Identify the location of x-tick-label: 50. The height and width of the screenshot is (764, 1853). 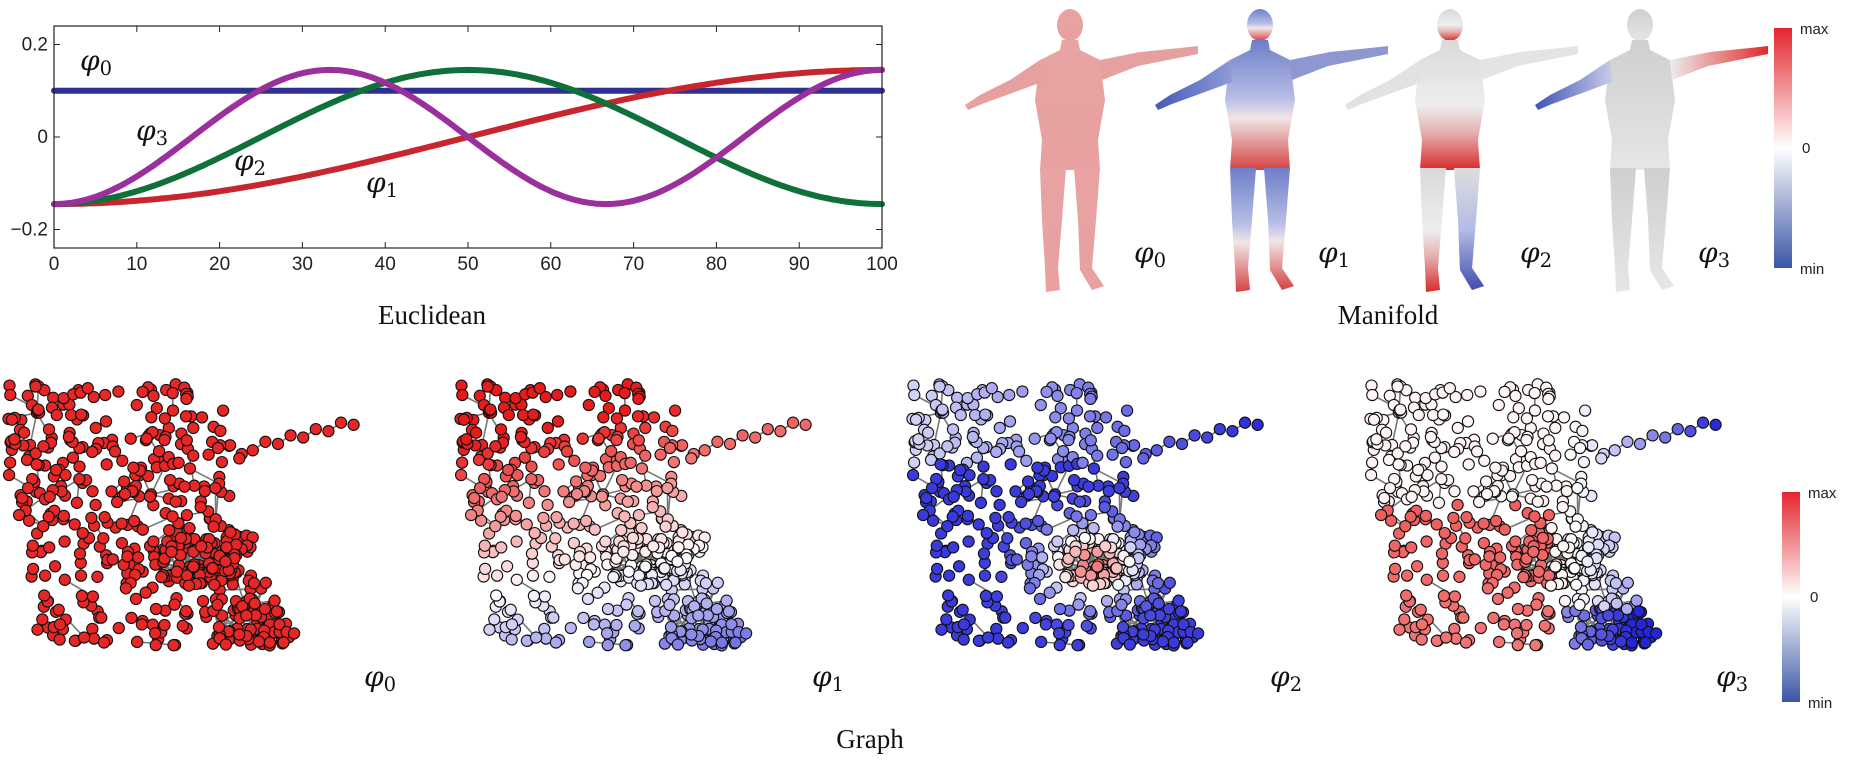
(467, 264).